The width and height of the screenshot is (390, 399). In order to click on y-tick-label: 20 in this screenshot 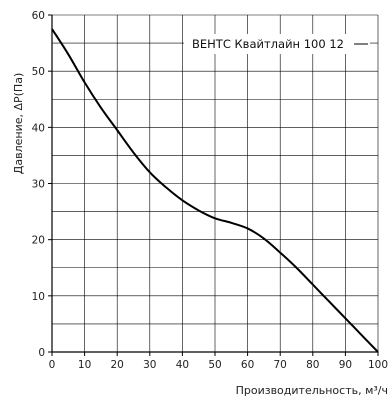, I will do `click(38, 241)`.